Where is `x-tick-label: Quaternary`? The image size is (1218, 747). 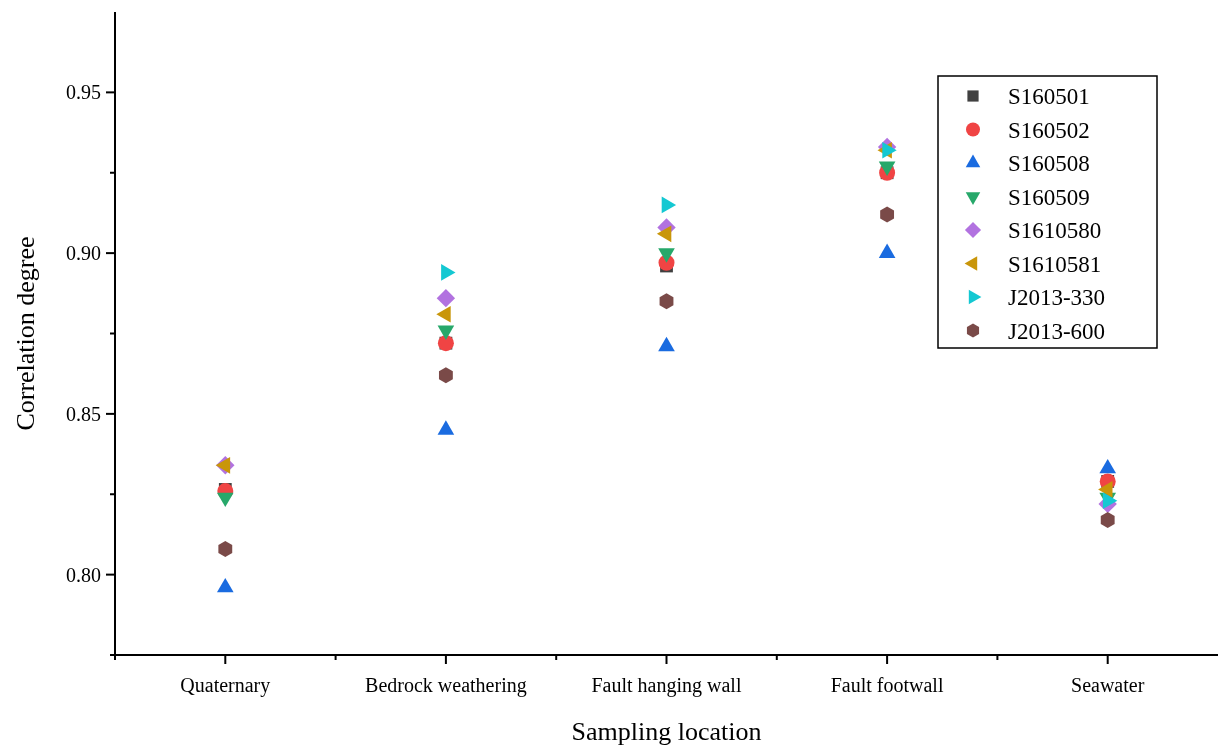
x-tick-label: Quaternary is located at coordinates (225, 685).